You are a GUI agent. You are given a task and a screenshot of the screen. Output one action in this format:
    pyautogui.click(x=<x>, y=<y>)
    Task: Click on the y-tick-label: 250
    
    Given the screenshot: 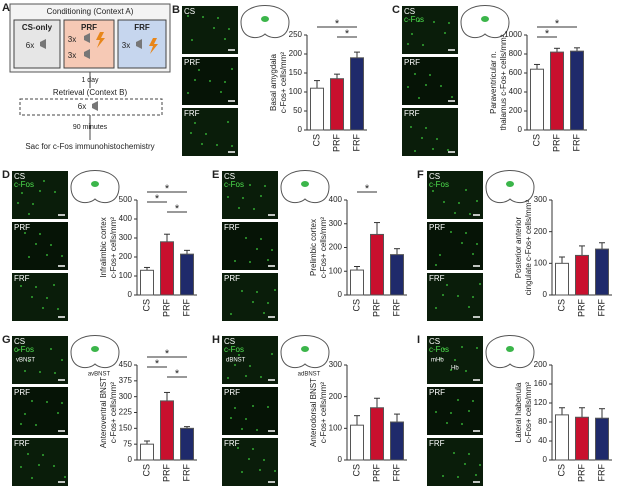 What is the action you would take?
    pyautogui.click(x=296, y=34)
    